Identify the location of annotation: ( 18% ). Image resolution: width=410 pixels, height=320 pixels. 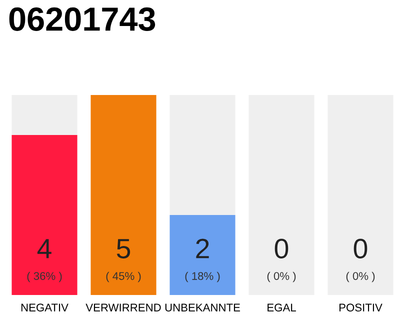
(202, 277).